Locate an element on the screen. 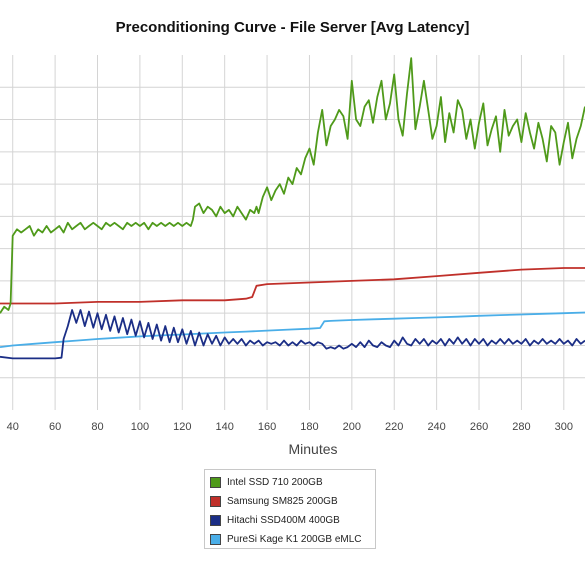 This screenshot has width=585, height=567. legend-swatch-hitachi is located at coordinates (215, 520).